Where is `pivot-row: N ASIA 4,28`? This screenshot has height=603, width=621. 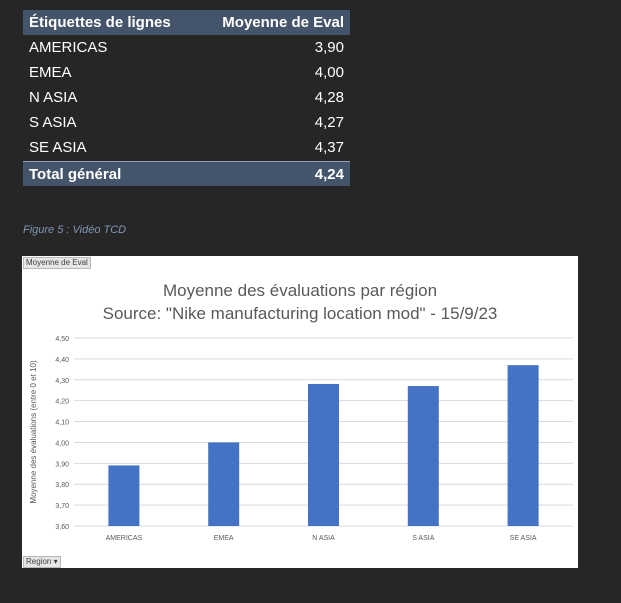 pivot-row: N ASIA 4,28 is located at coordinates (186, 97).